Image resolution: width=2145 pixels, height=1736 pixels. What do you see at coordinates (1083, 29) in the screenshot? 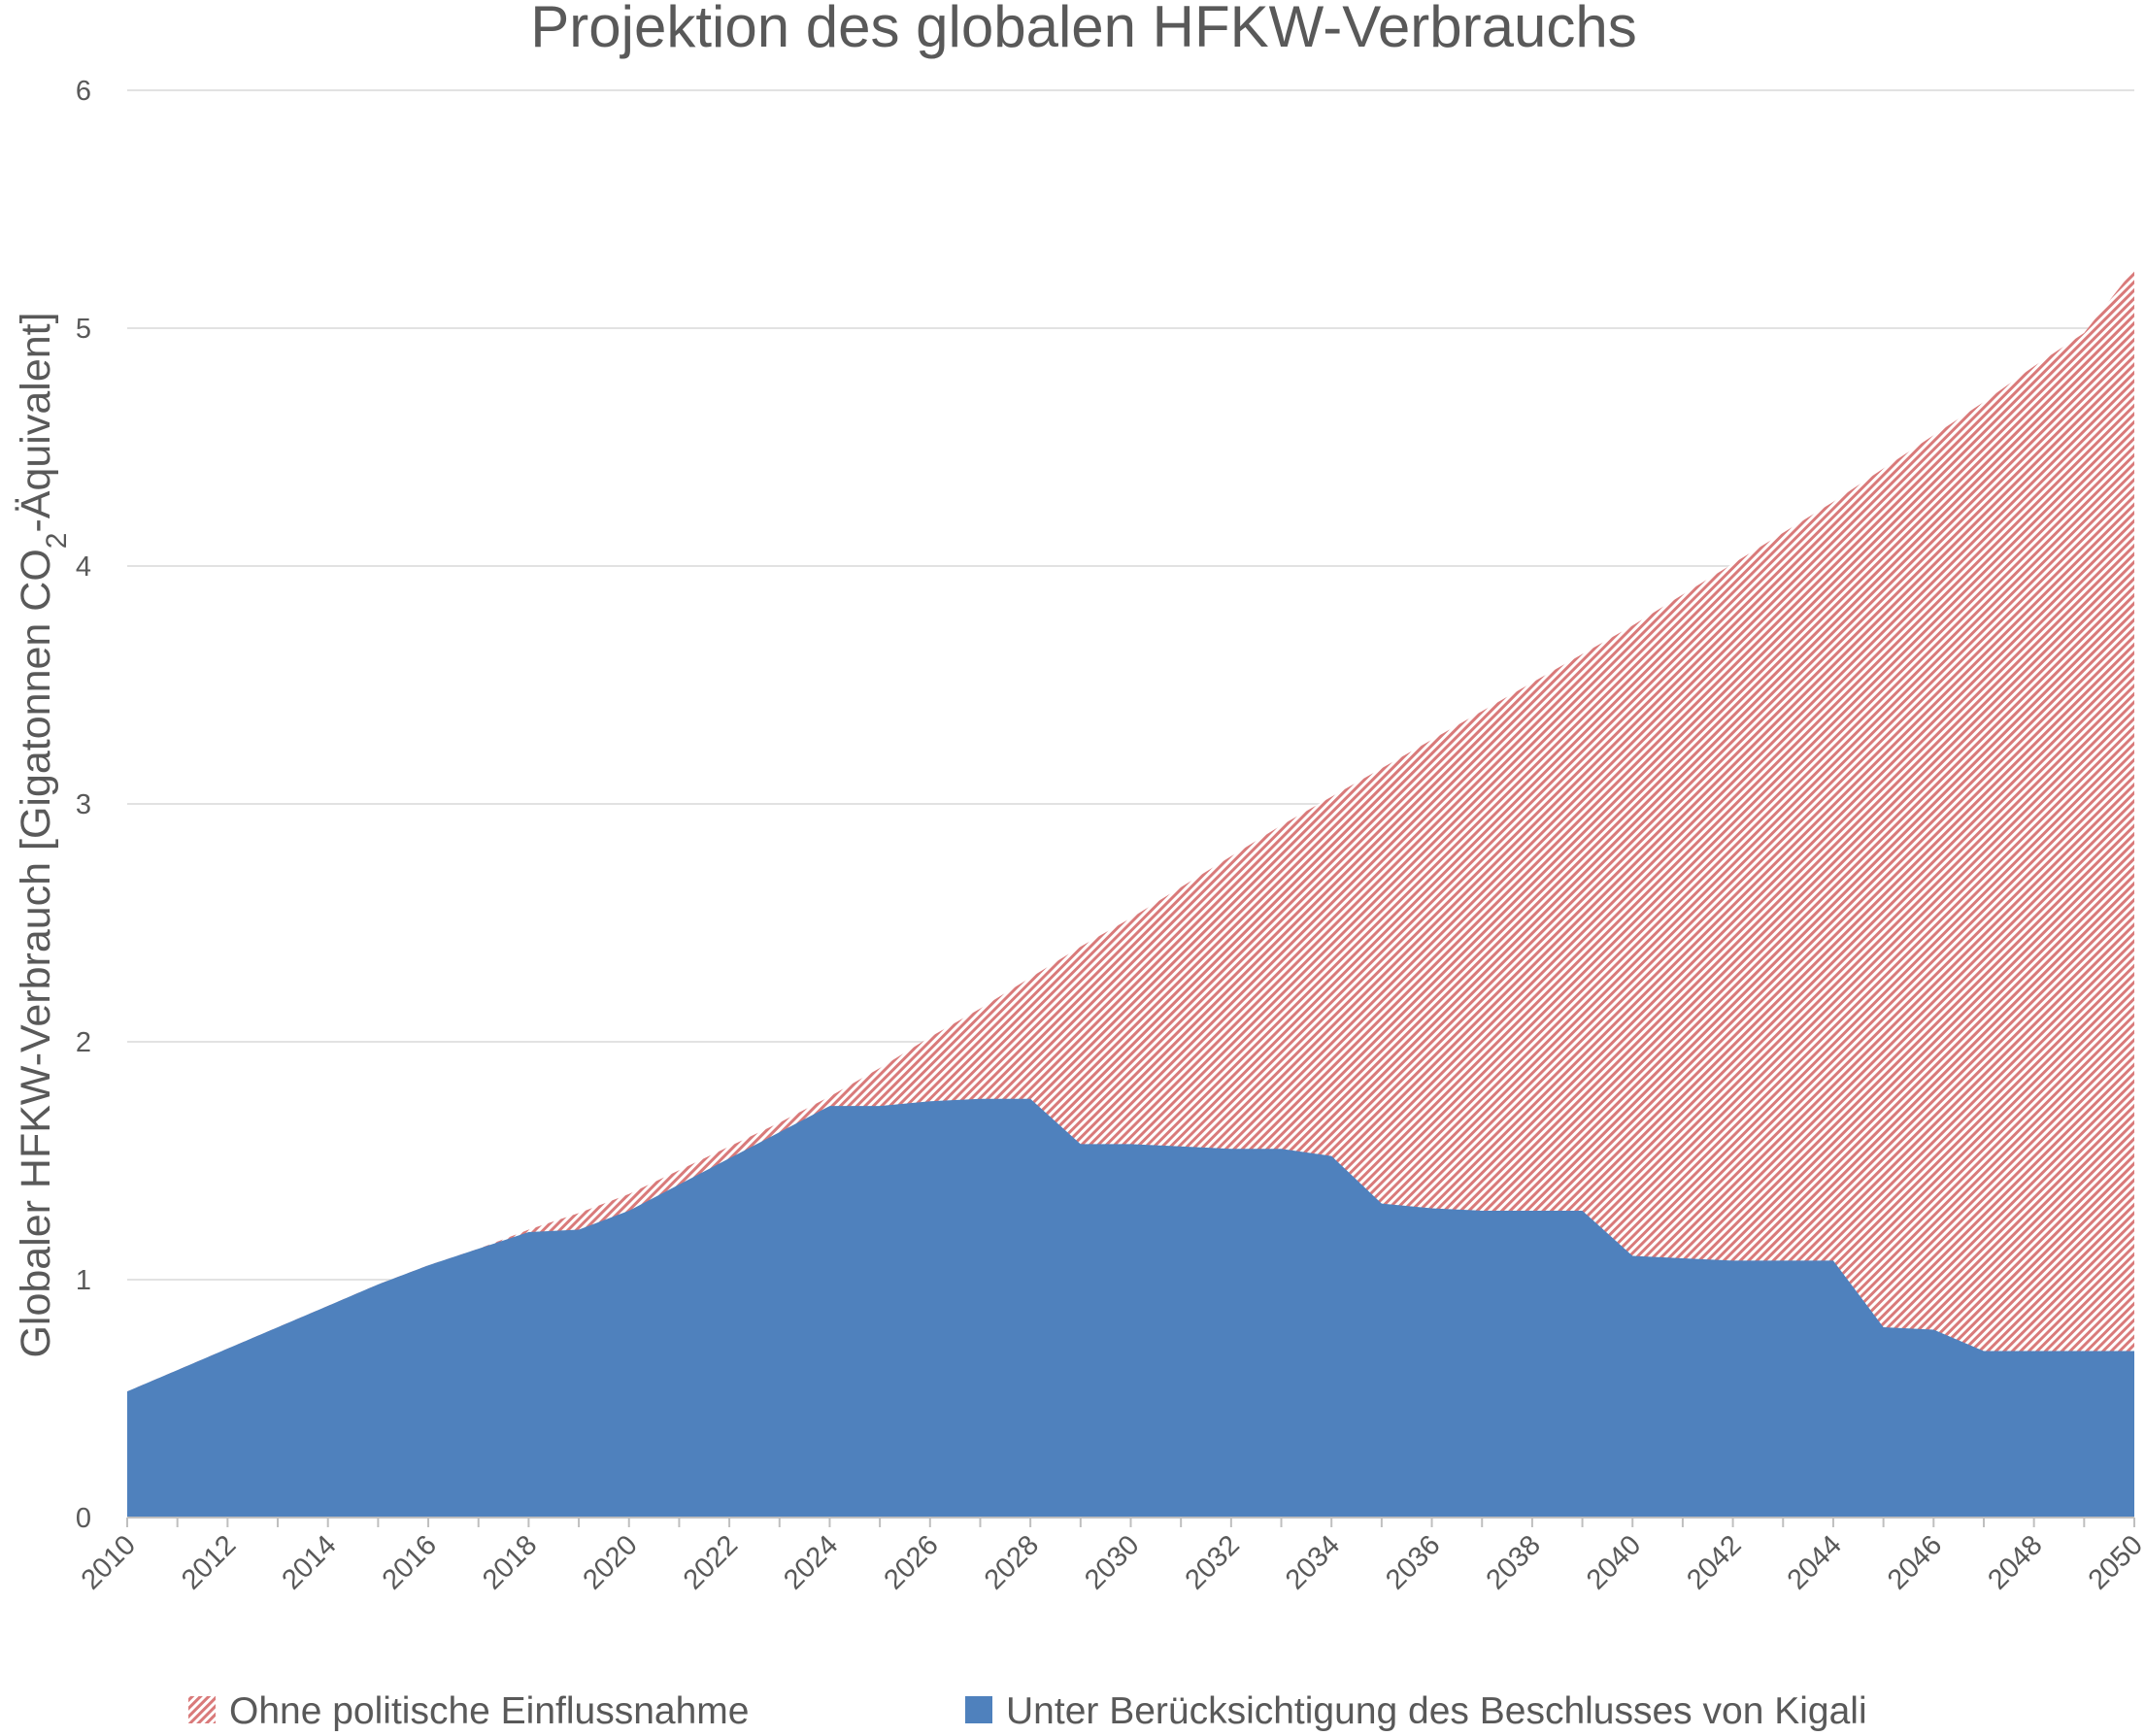
I see `chart-title: Projektion des globalen HFKW-Verbrauchs` at bounding box center [1083, 29].